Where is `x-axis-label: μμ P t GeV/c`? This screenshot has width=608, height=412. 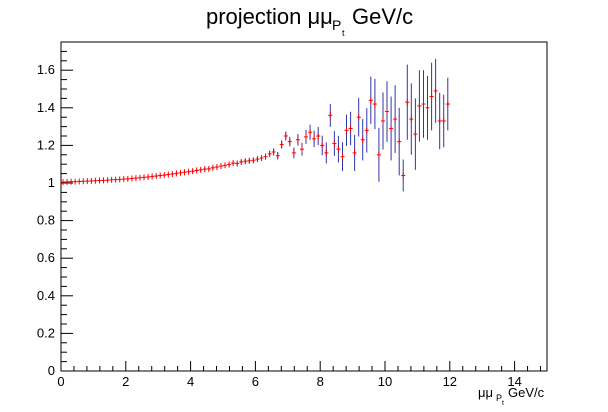 x-axis-label: μμ P t GeV/c is located at coordinates (511, 396).